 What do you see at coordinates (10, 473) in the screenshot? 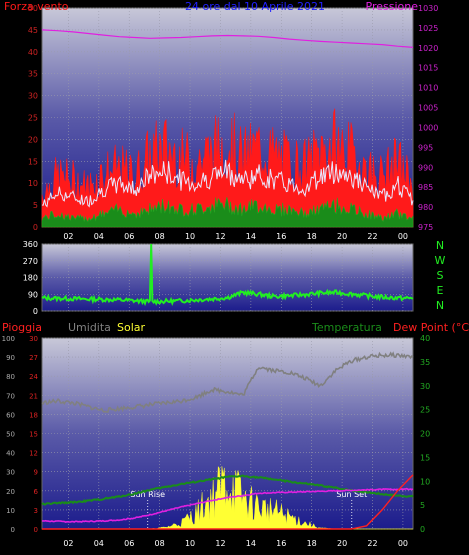
I see `humidity-tick-label: 30` at bounding box center [10, 473].